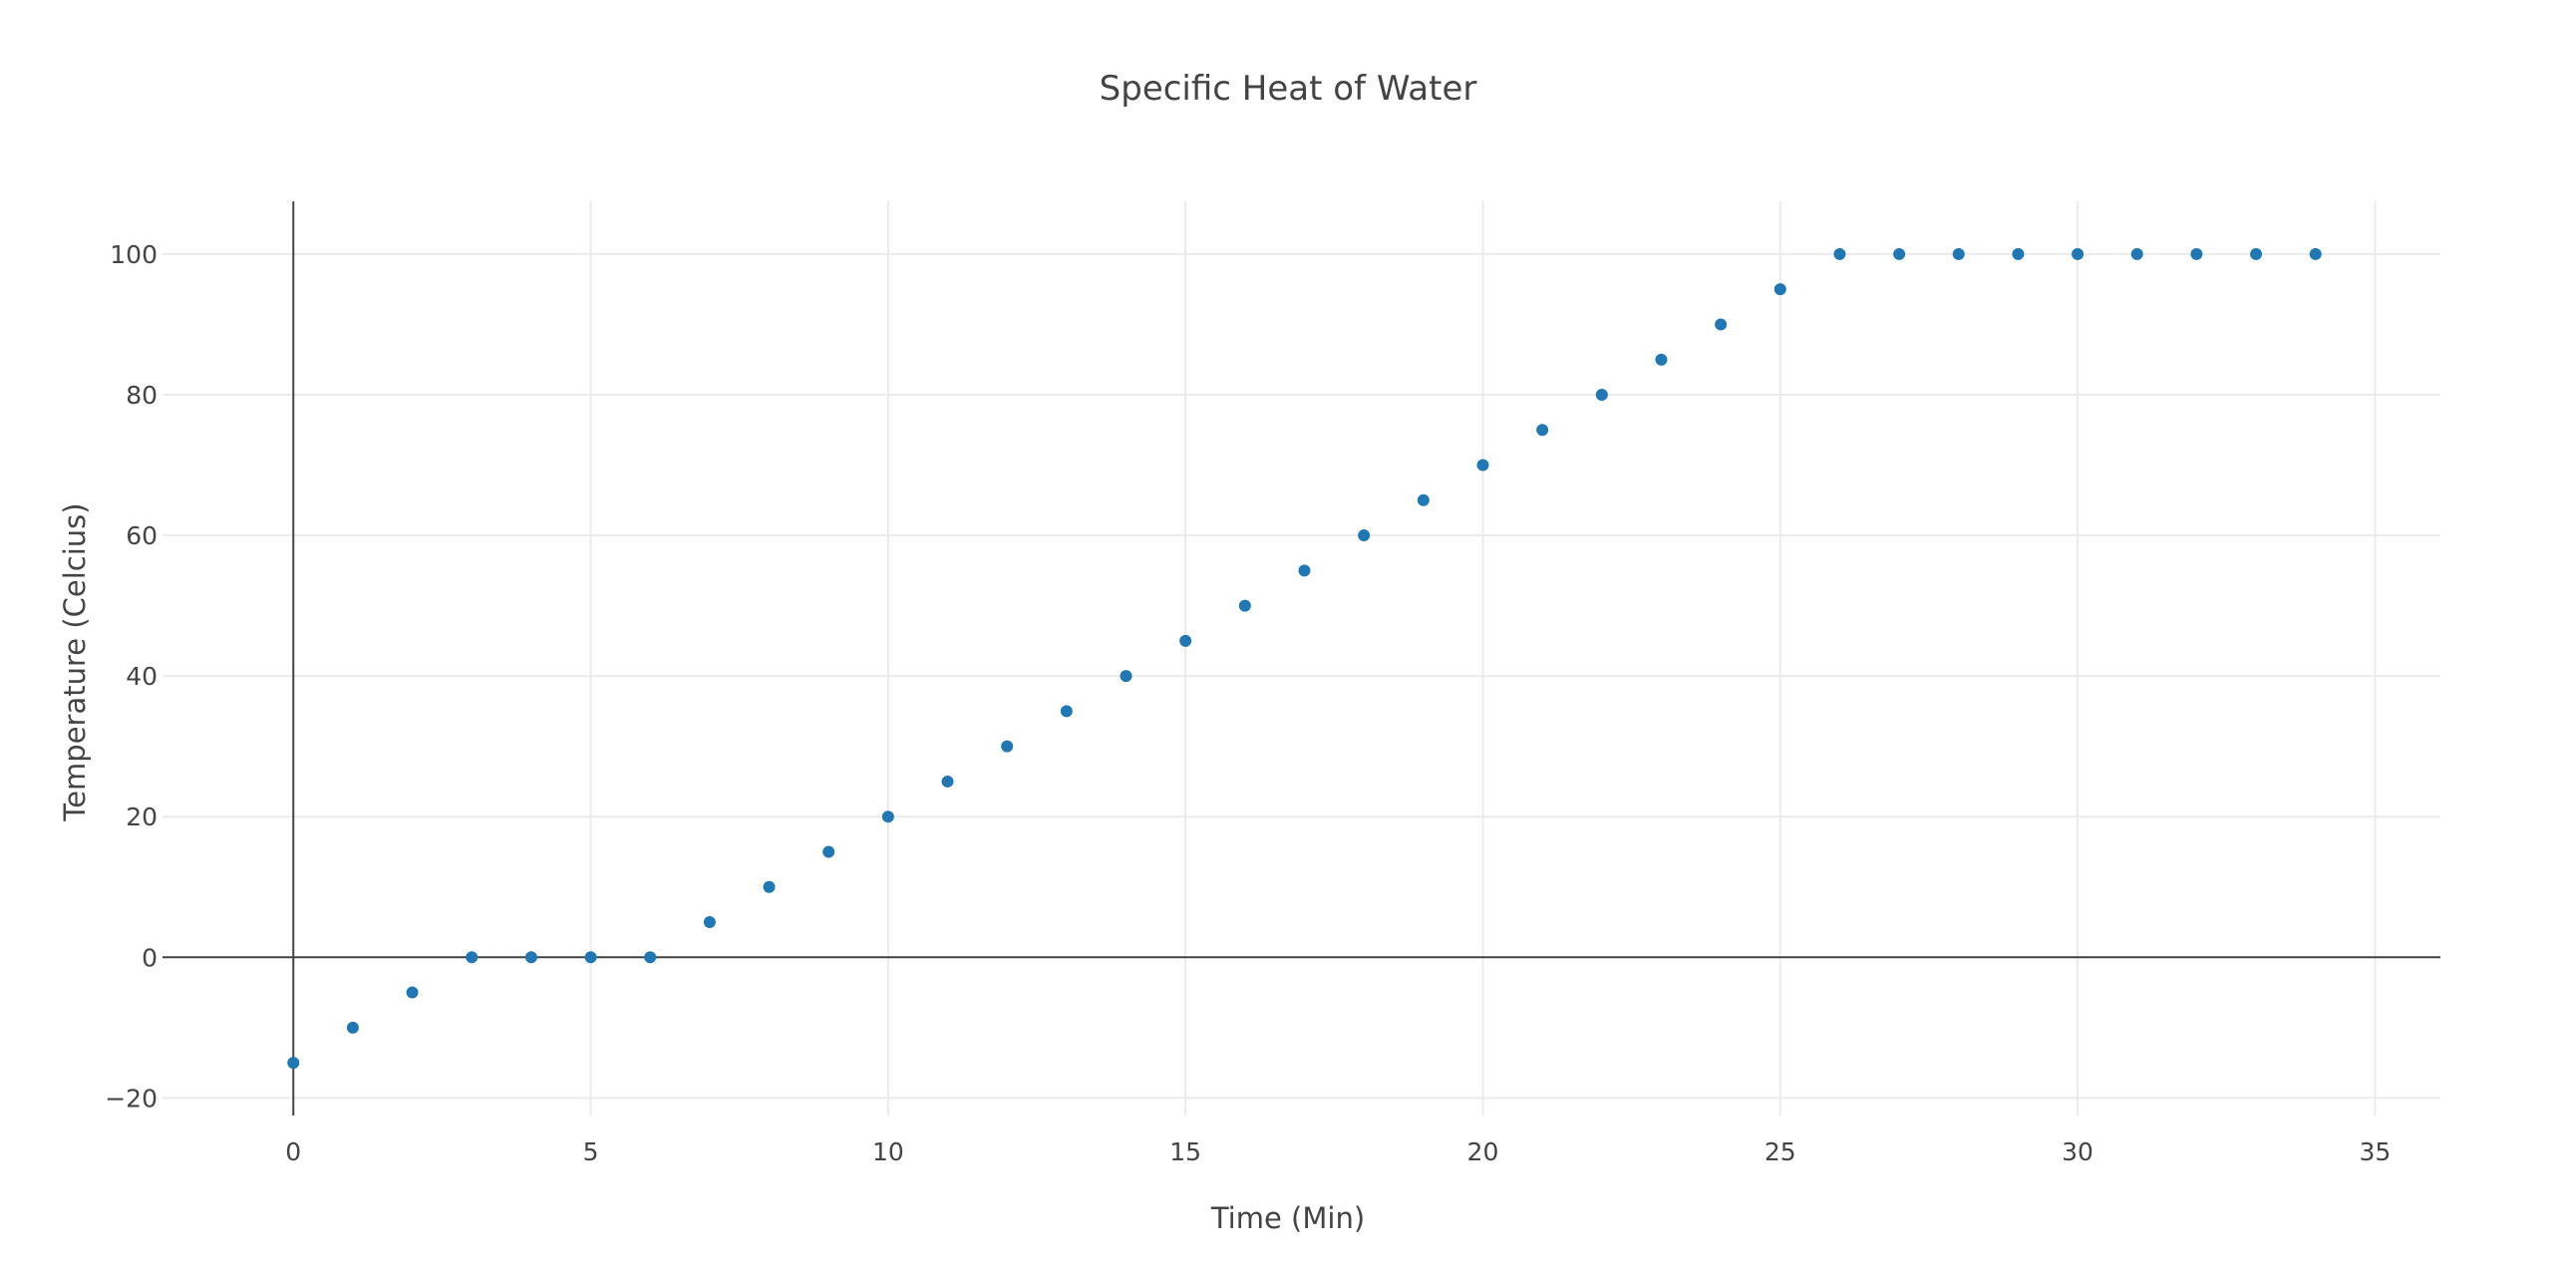 The height and width of the screenshot is (1280, 2576). I want to click on x-tick-label: 10, so click(888, 1151).